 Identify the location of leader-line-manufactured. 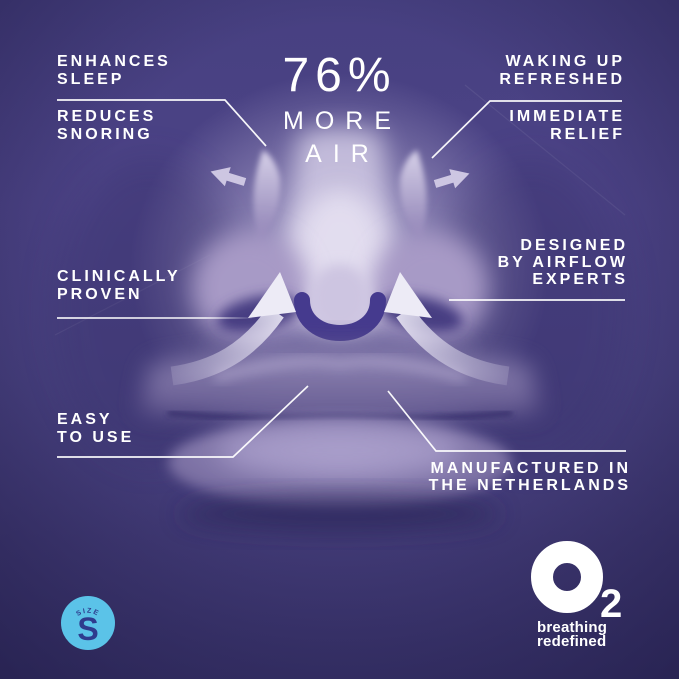
(506, 421).